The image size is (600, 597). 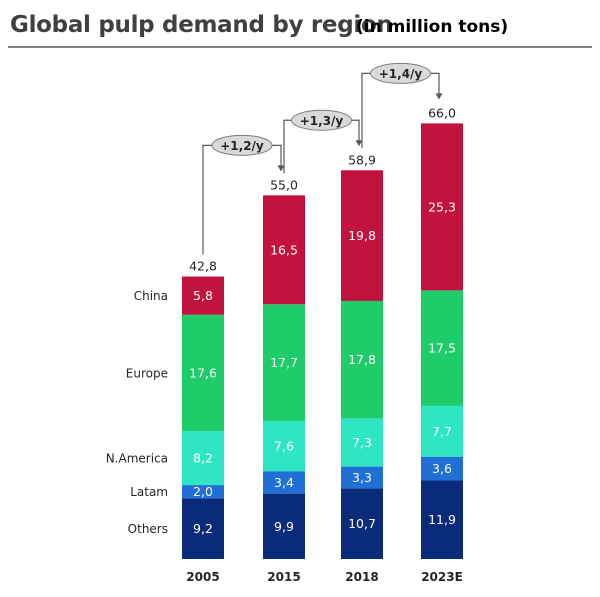 I want to click on growth-label-2015-2018: +1,3/y, so click(x=322, y=121).